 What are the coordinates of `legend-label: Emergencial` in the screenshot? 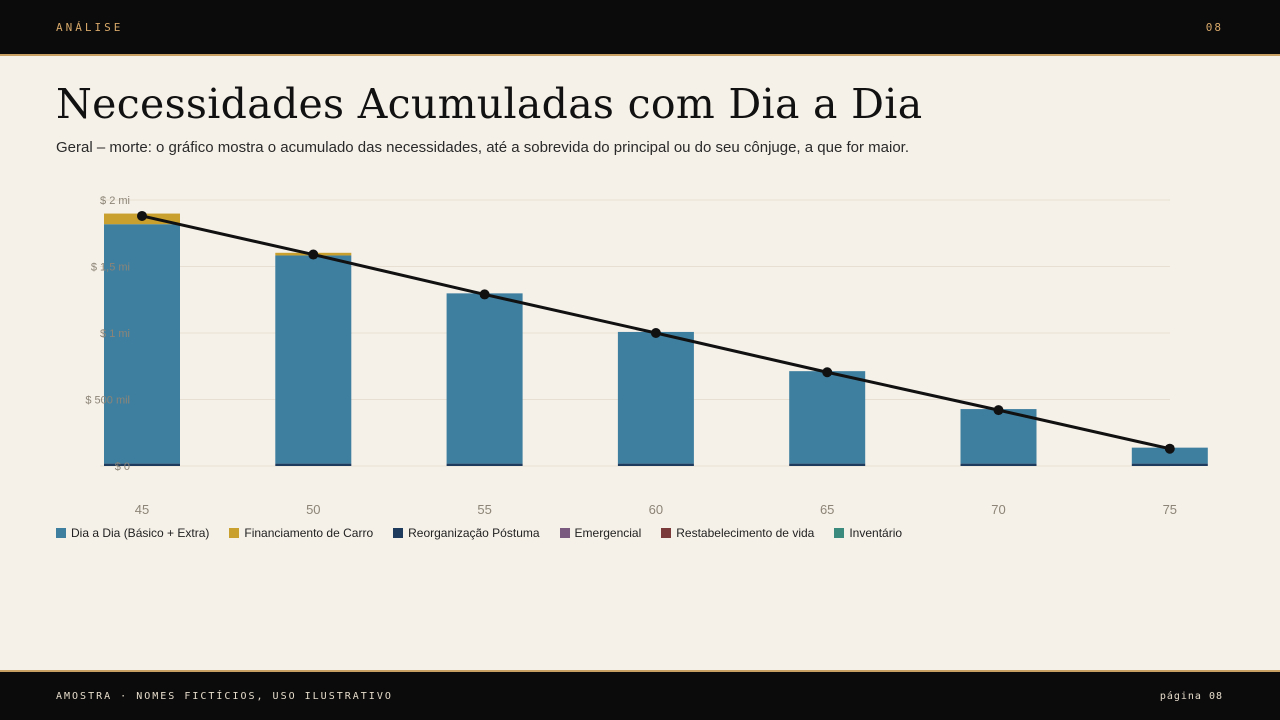 It's located at (608, 533).